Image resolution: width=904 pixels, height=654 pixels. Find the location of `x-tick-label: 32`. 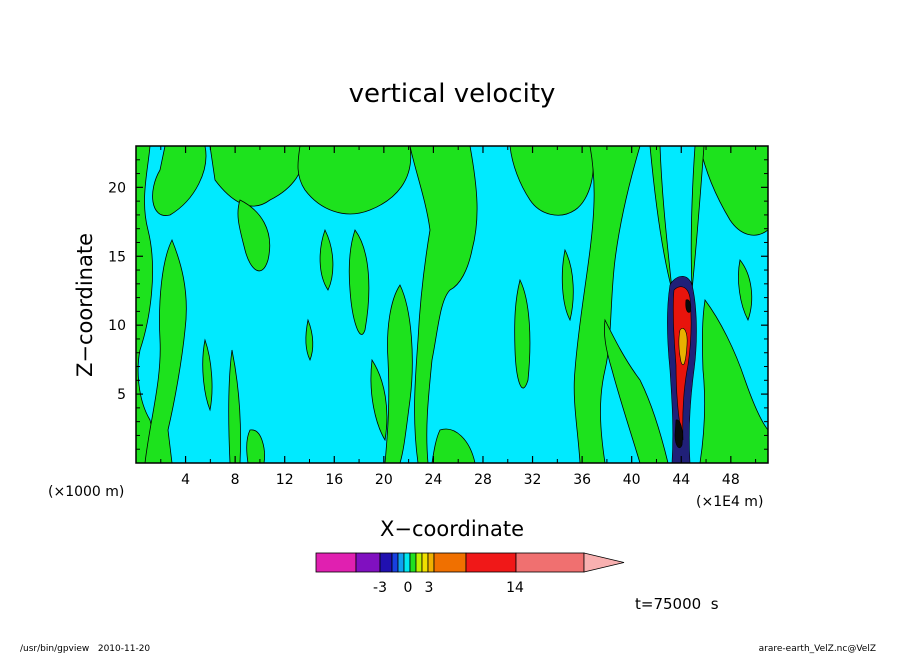

x-tick-label: 32 is located at coordinates (533, 480).